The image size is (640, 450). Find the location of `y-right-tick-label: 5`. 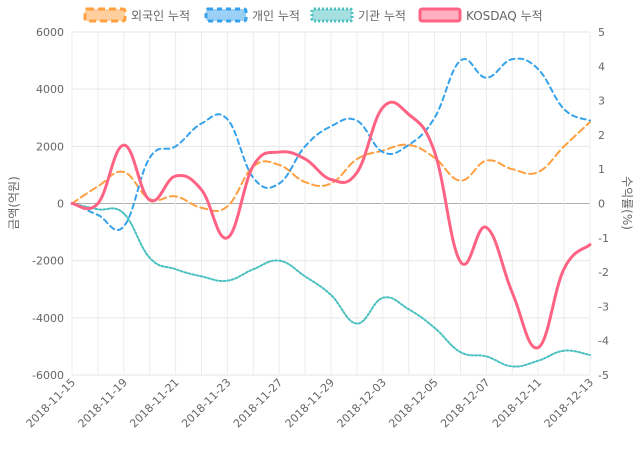

y-right-tick-label: 5 is located at coordinates (601, 32).